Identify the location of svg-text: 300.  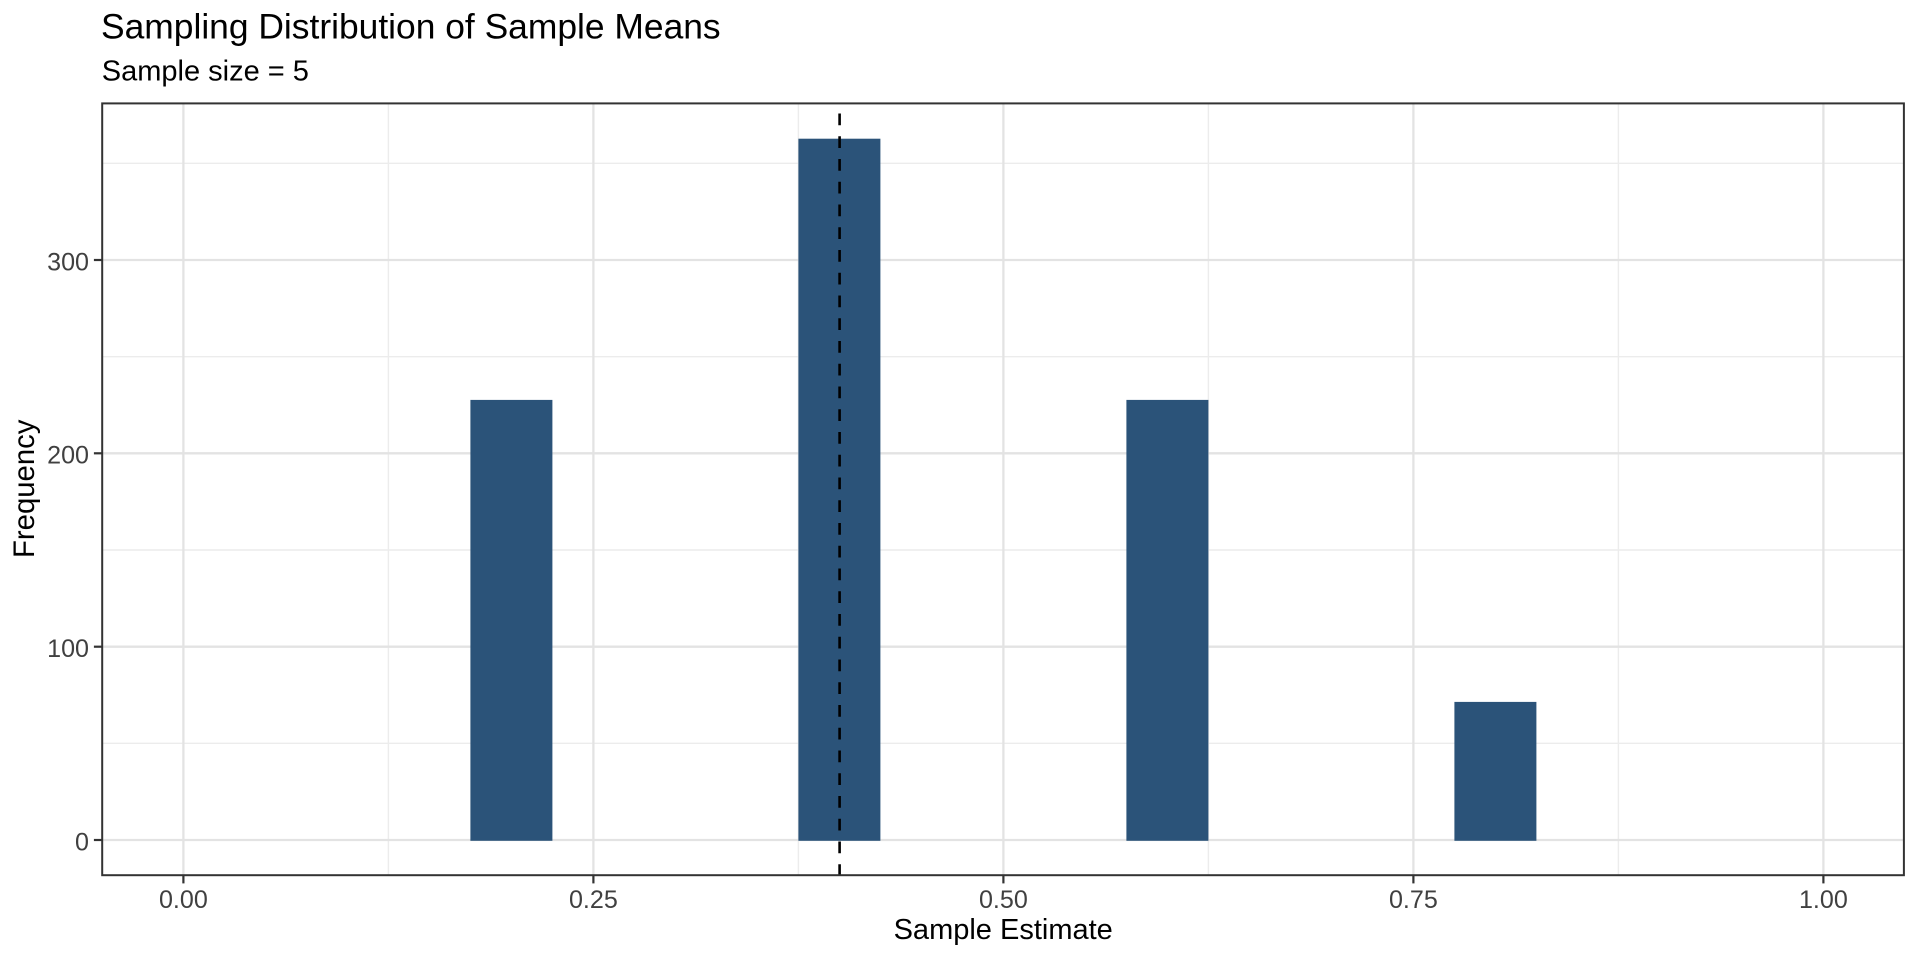
(68, 262).